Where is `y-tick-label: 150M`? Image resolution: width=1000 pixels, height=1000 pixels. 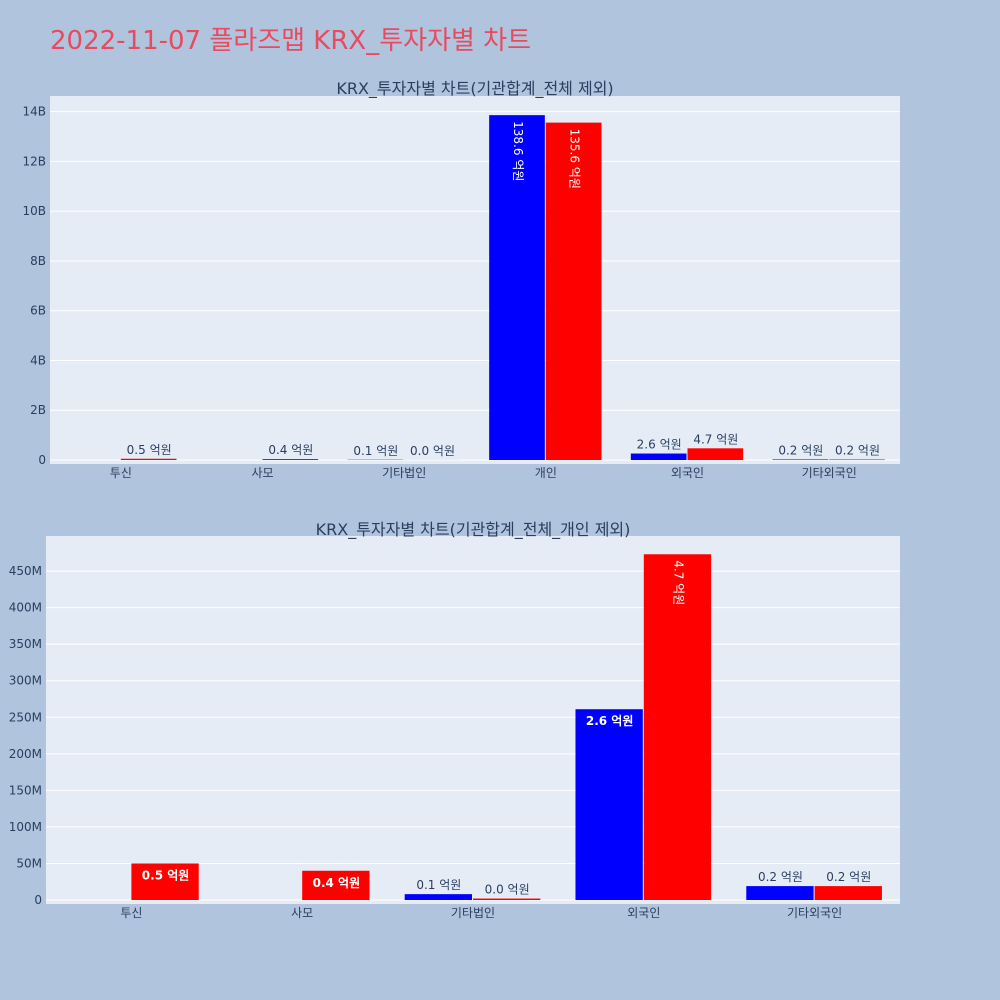
y-tick-label: 150M is located at coordinates (25, 790).